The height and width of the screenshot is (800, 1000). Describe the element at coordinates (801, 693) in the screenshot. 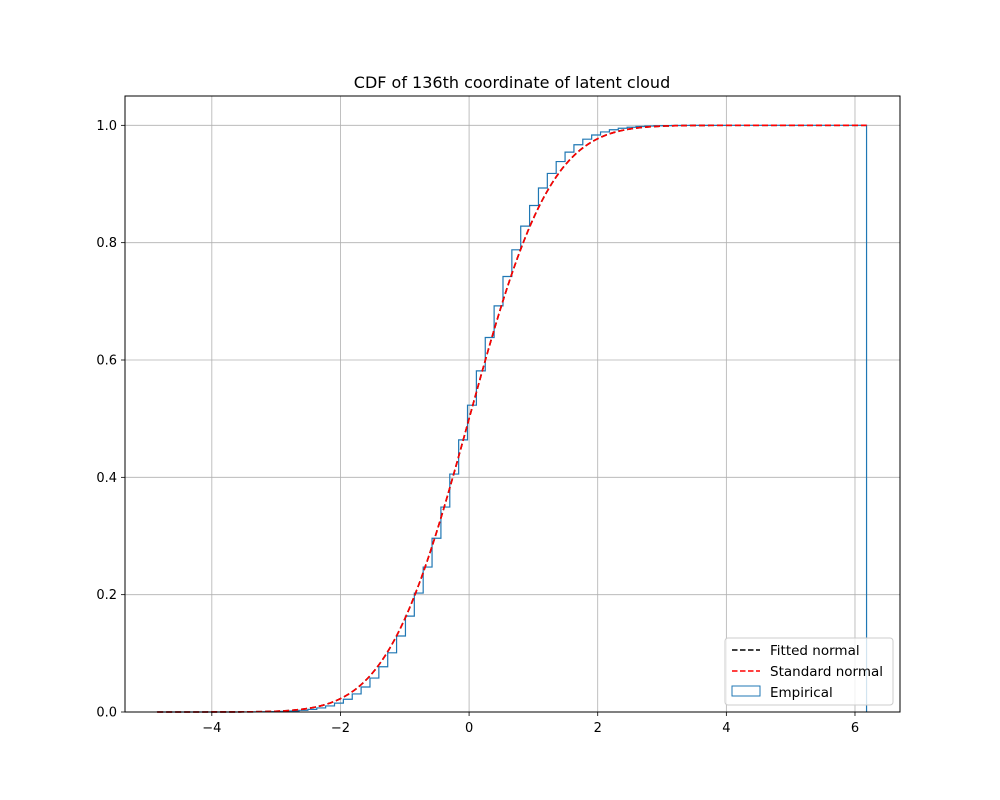

I see `legend-empirical-label: Empirical` at that location.